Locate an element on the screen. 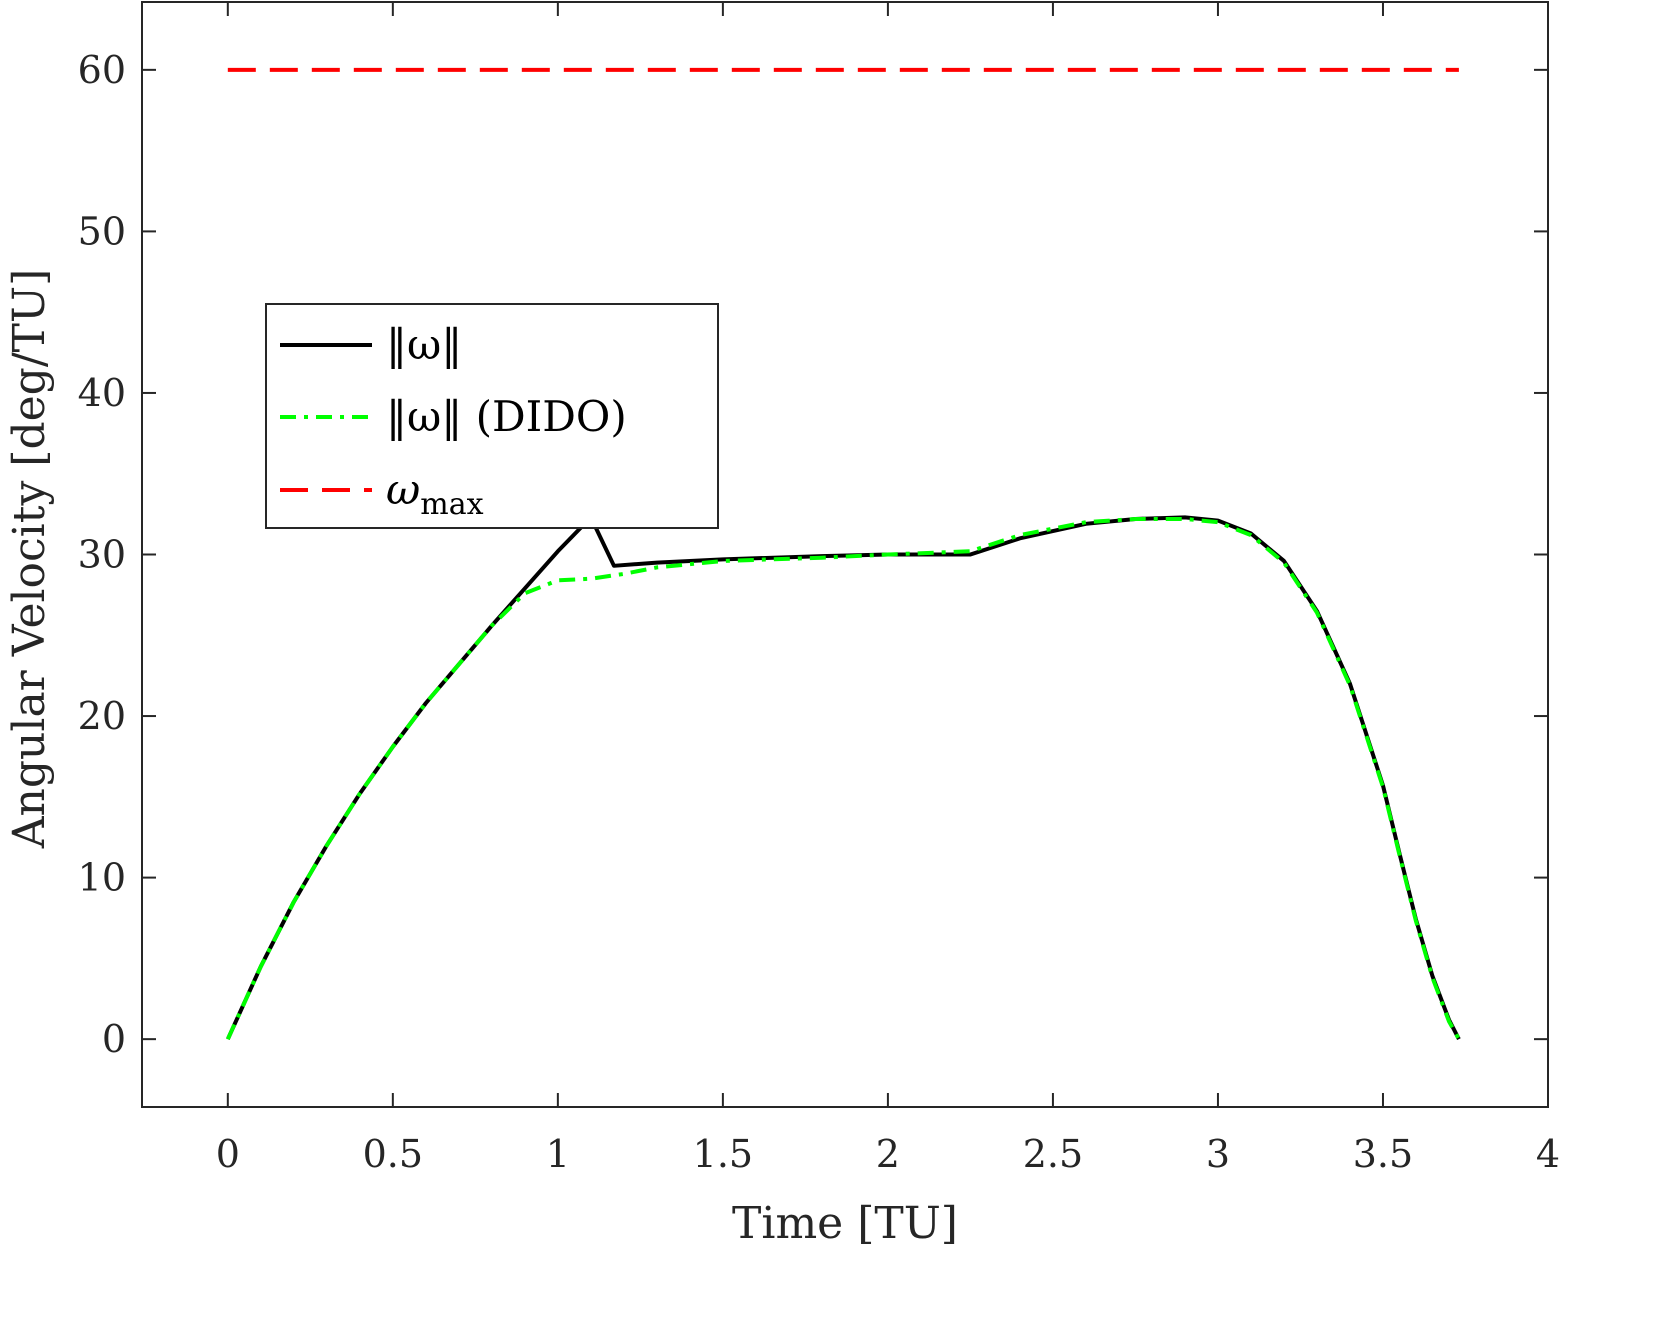 Image resolution: width=1661 pixels, height=1331 pixels. x-tick-label: 1.5 is located at coordinates (723, 1154).